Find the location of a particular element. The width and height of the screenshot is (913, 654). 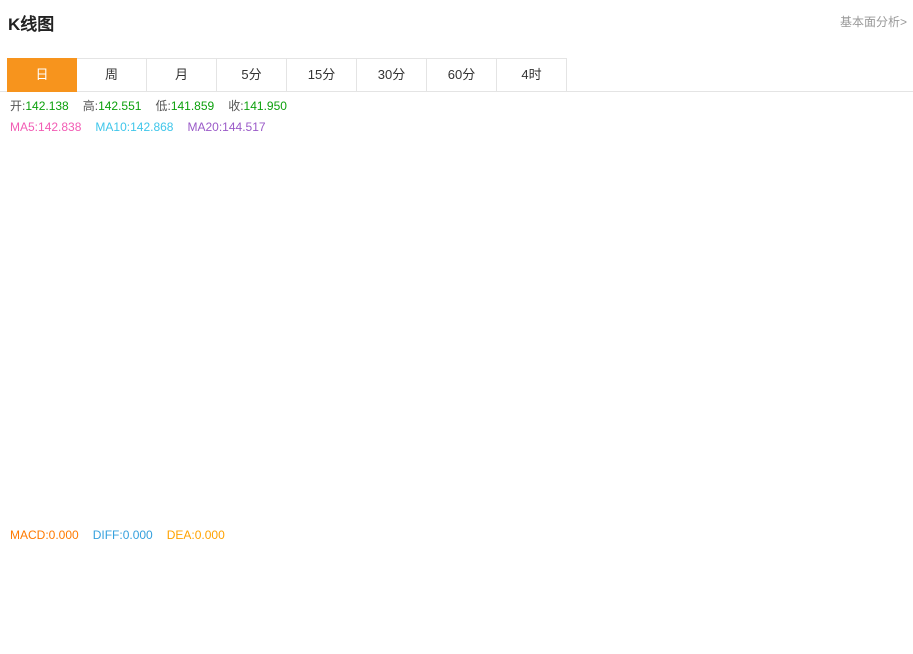

timeframe-tabbar: 日周月 5分 15分 30分 60分 4时 is located at coordinates (287, 75).